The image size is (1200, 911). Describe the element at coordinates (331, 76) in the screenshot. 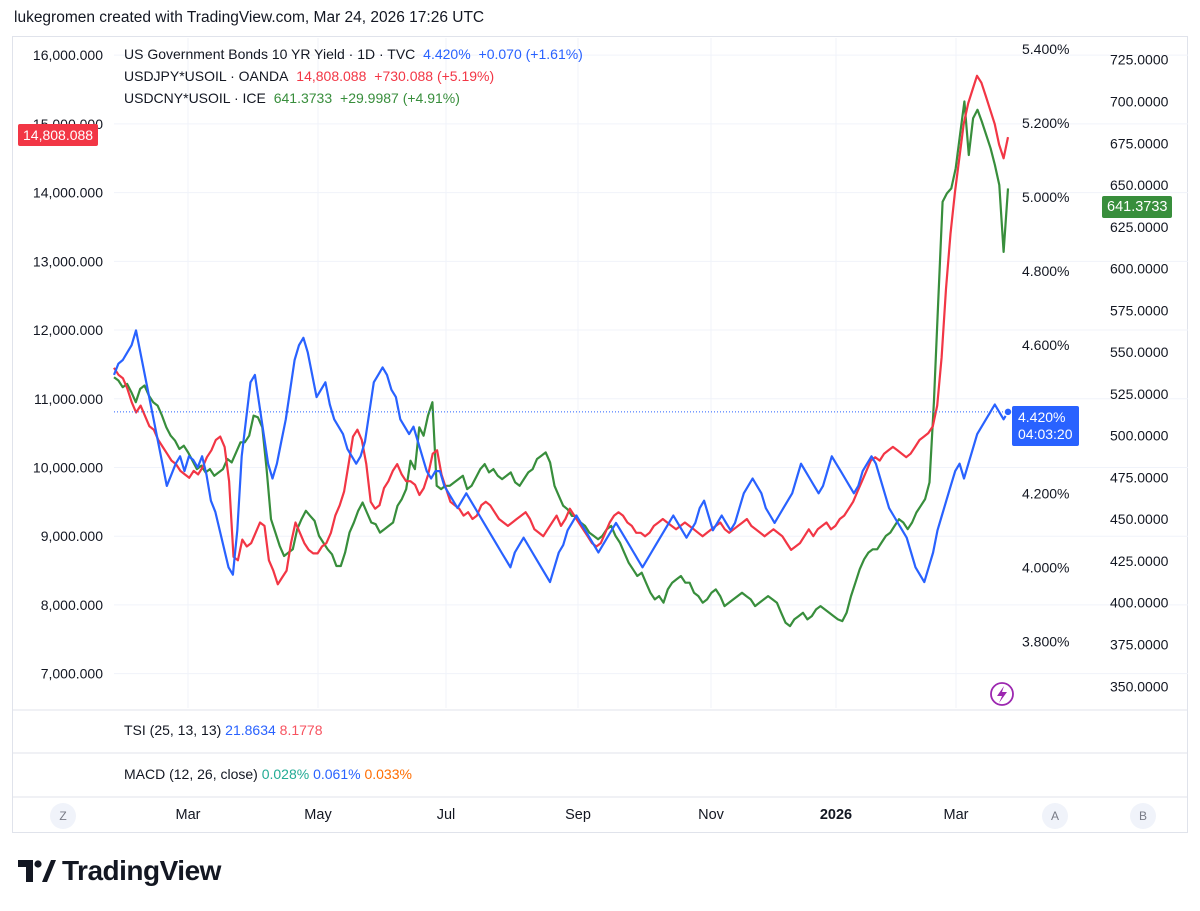

I see `legend-usdjpy-value: 14,808.088` at that location.